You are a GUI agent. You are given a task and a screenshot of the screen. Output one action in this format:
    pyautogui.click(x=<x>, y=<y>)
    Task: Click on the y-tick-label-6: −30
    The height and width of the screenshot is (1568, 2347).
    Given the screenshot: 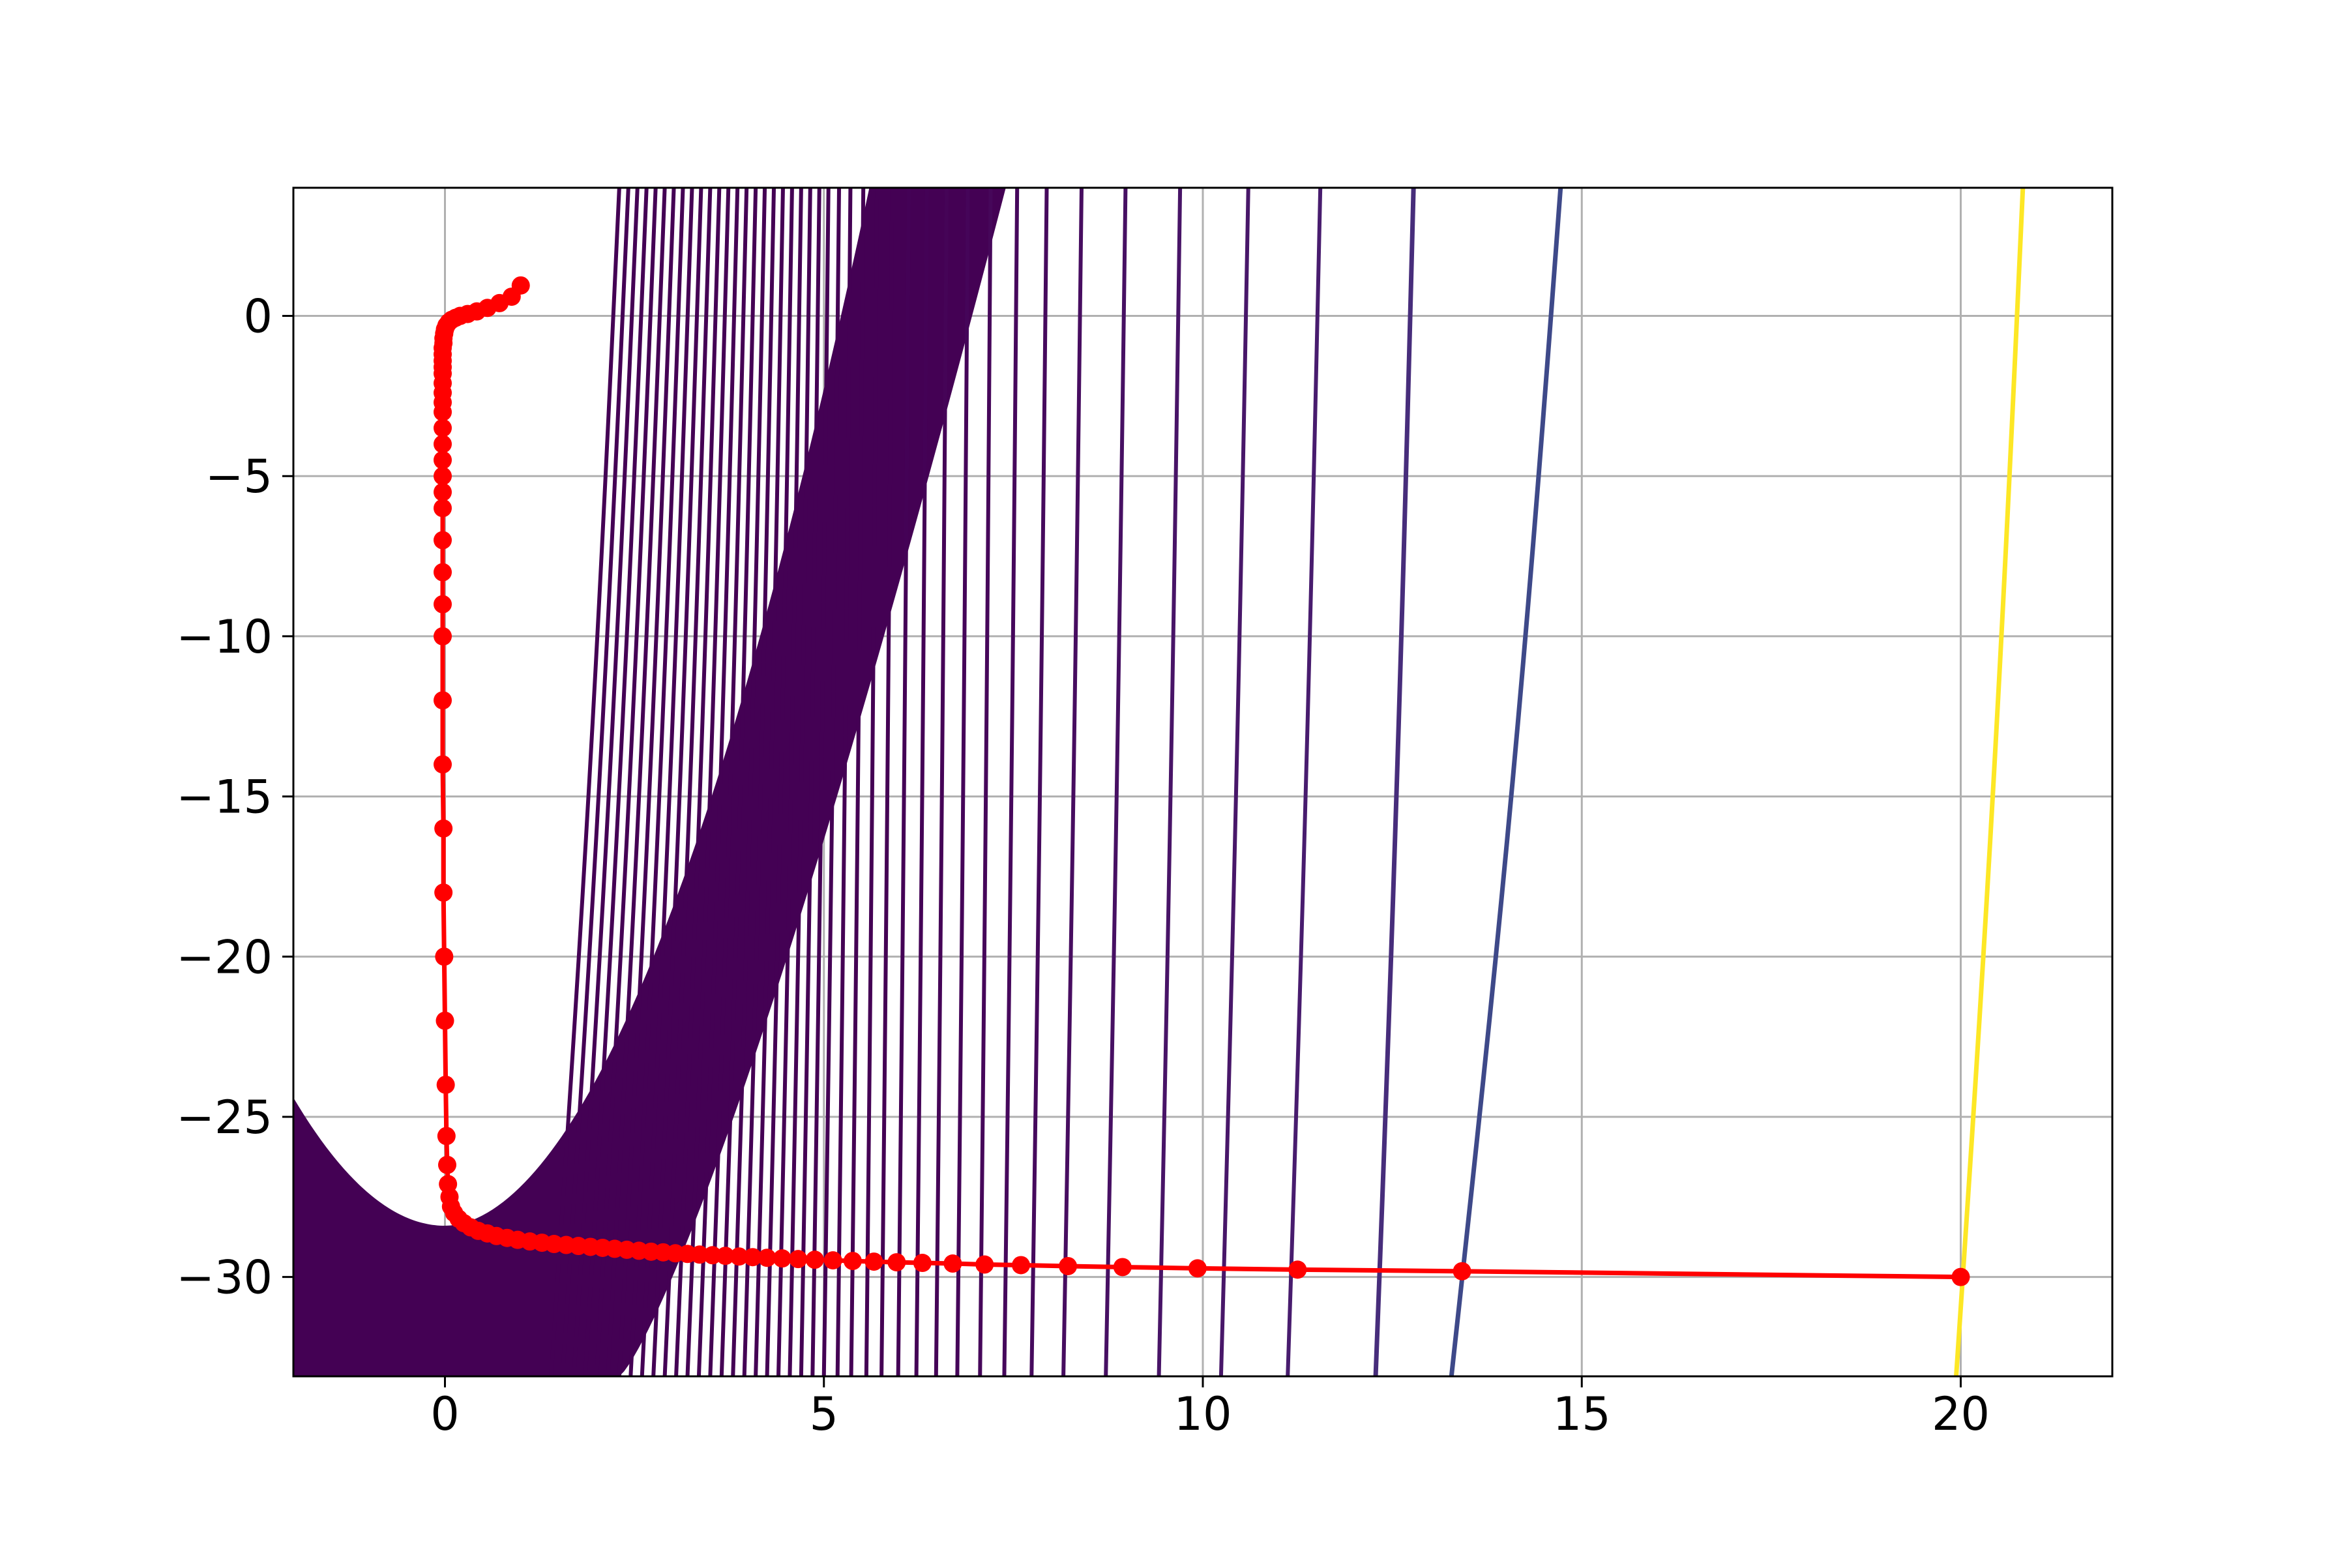 What is the action you would take?
    pyautogui.click(x=225, y=1278)
    